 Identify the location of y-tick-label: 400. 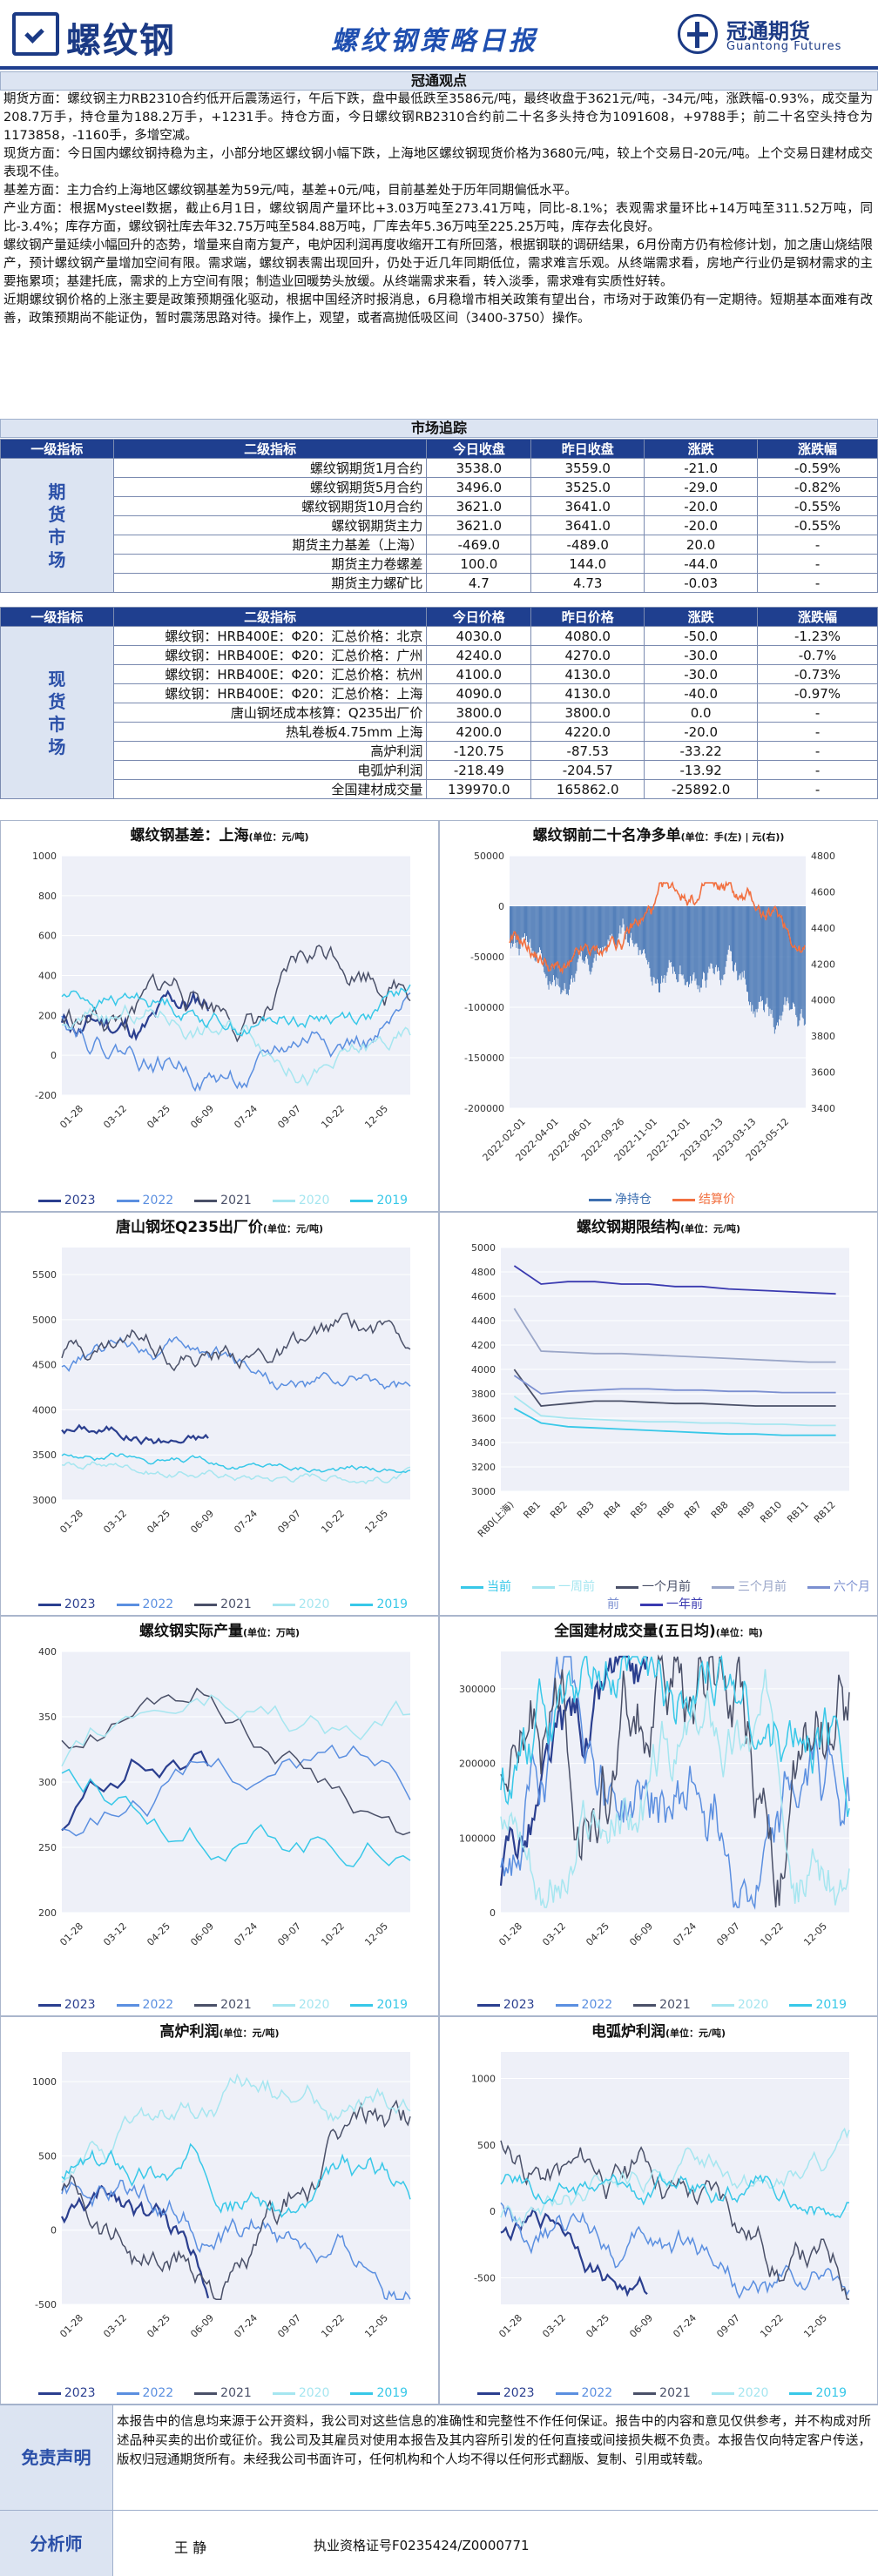
(47, 976).